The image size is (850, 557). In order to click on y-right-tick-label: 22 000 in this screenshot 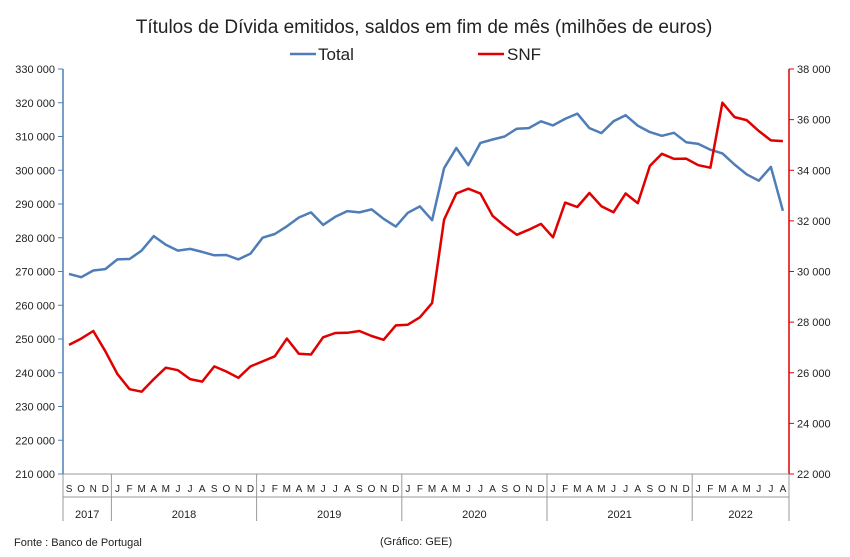, I will do `click(814, 475)`.